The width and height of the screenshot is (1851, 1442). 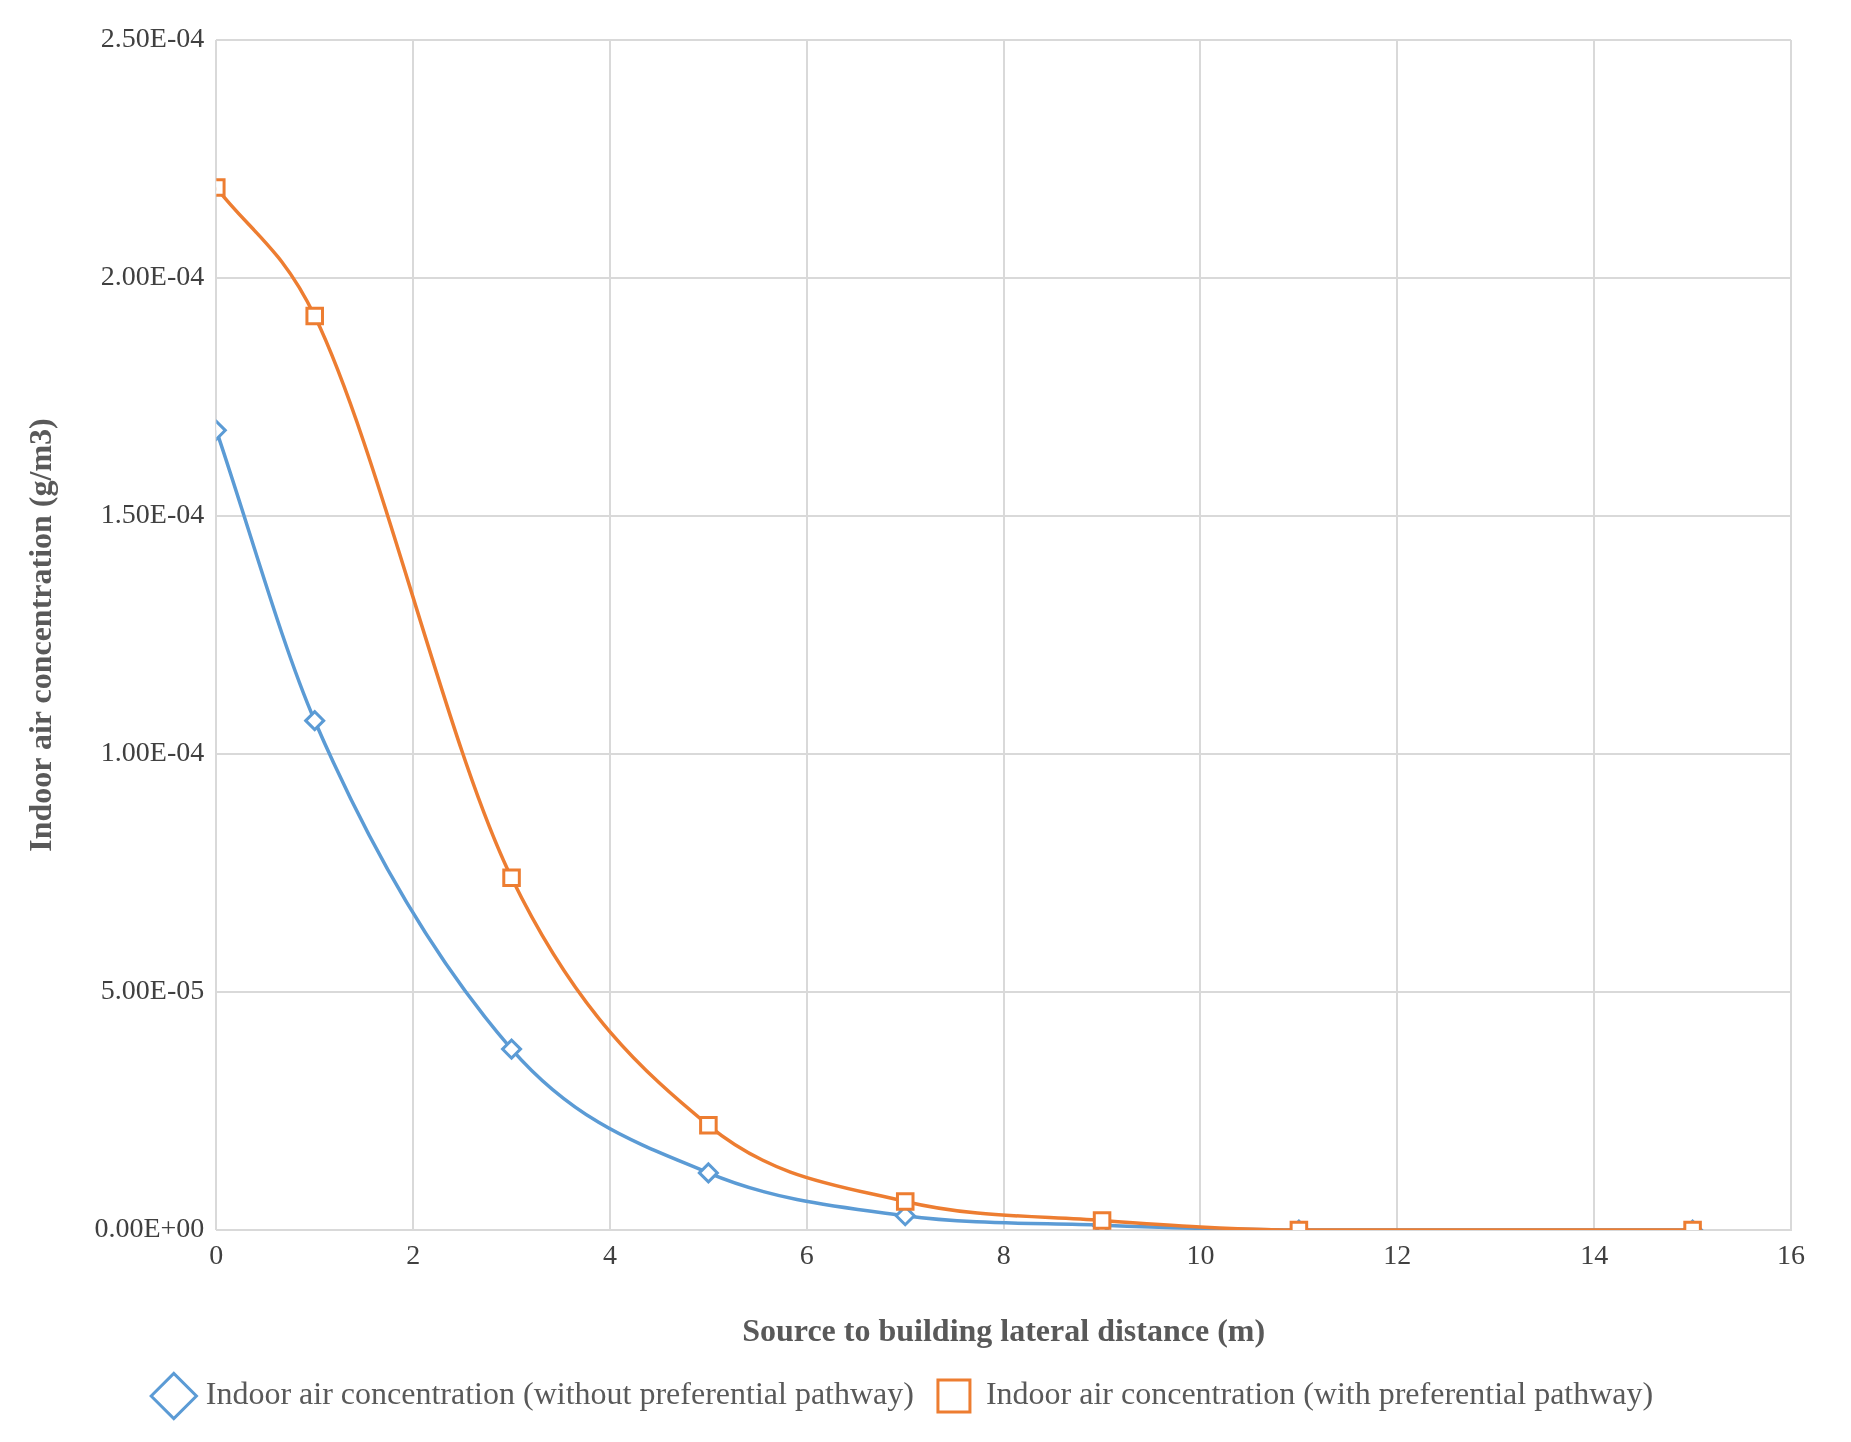 What do you see at coordinates (40, 635) in the screenshot?
I see `y-axis-title: Indoor air concentration (g/m3)` at bounding box center [40, 635].